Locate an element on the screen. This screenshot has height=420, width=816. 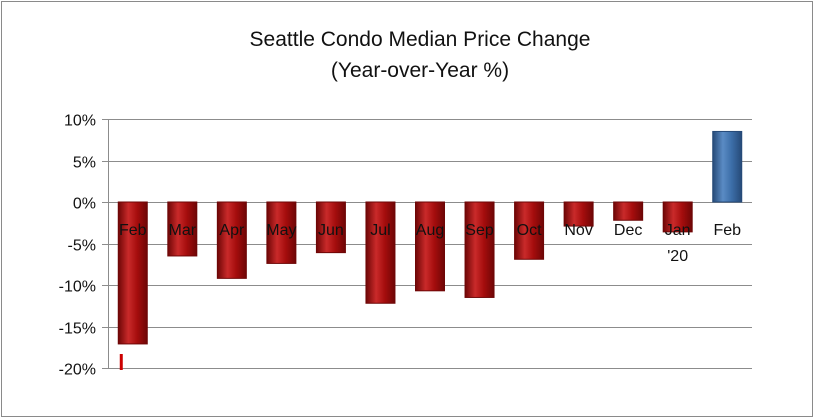
x-category-label: Jan is located at coordinates (678, 230).